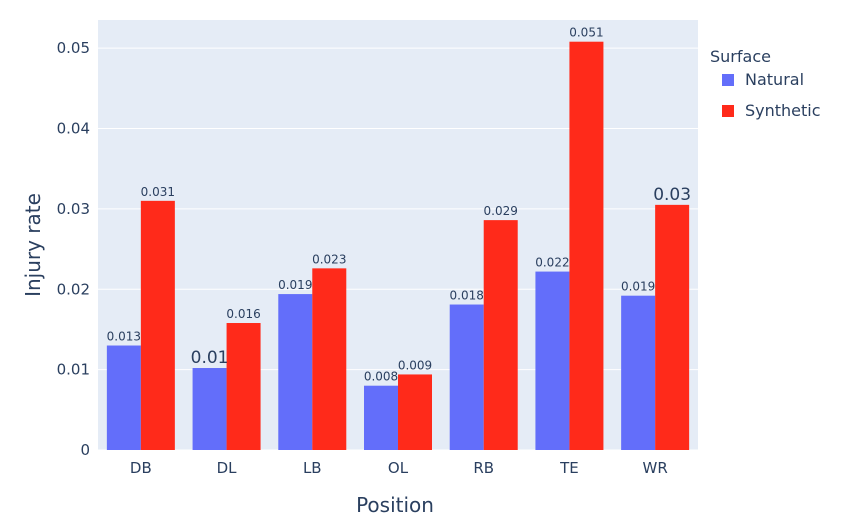  What do you see at coordinates (483, 468) in the screenshot?
I see `x-tick-label: RB` at bounding box center [483, 468].